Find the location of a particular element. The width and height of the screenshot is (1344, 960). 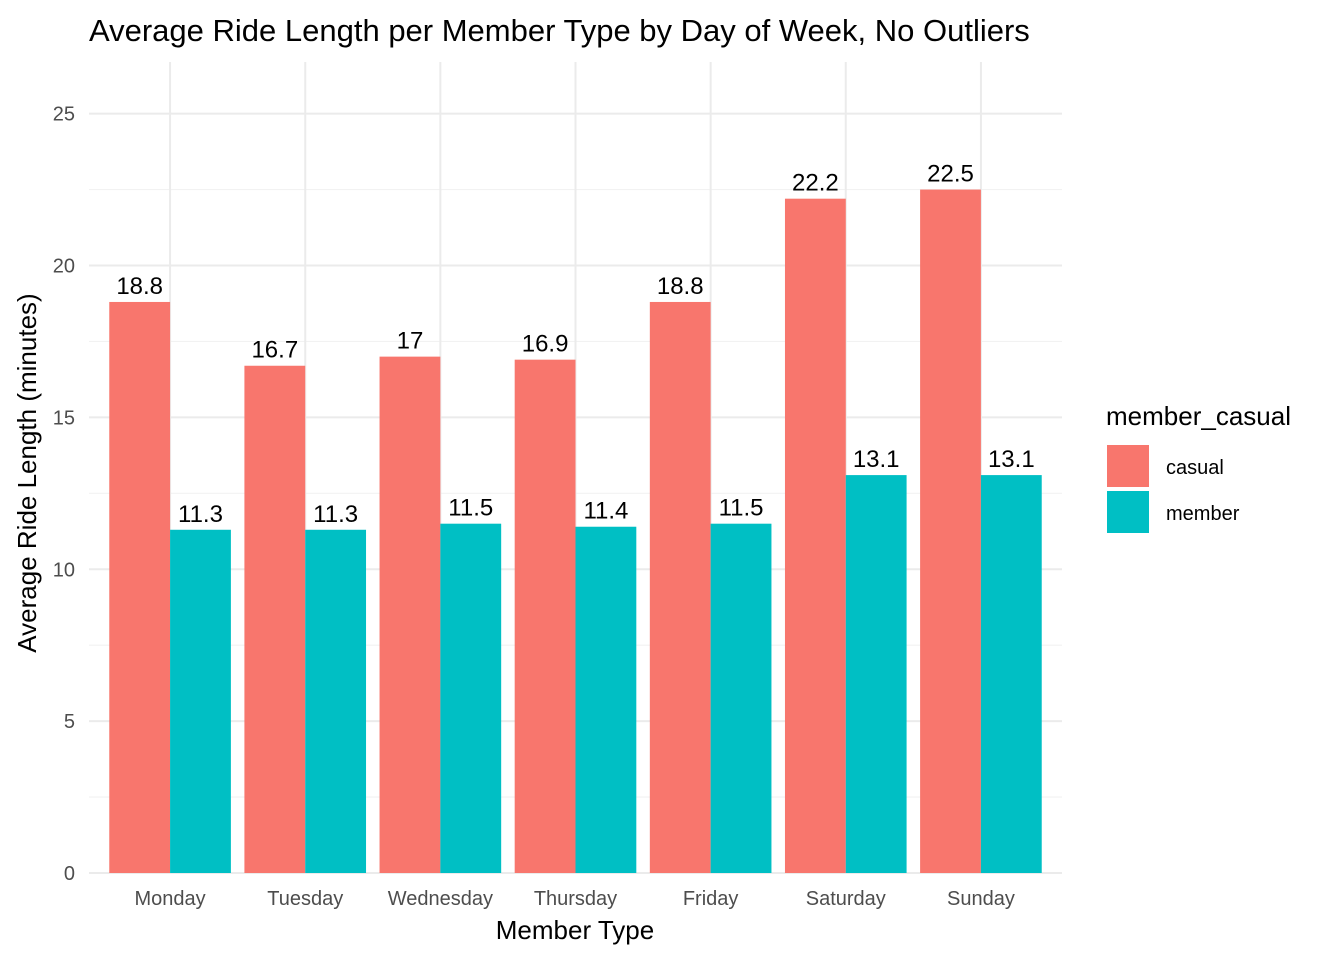

bar-member-thursday is located at coordinates (606, 699).